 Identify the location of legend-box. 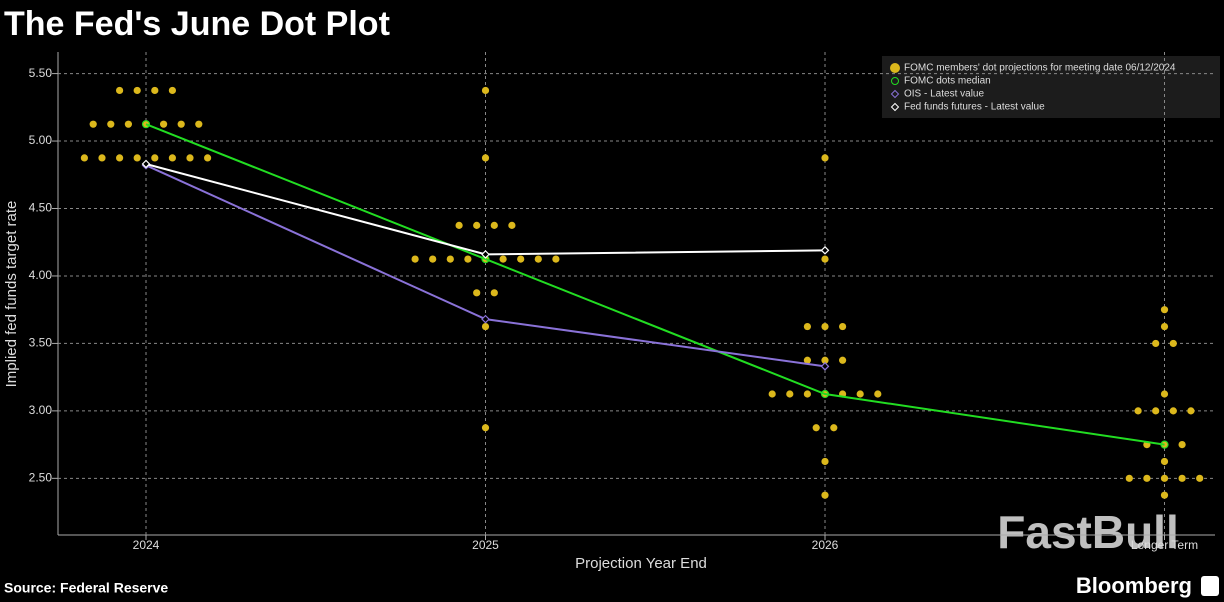
(1051, 87).